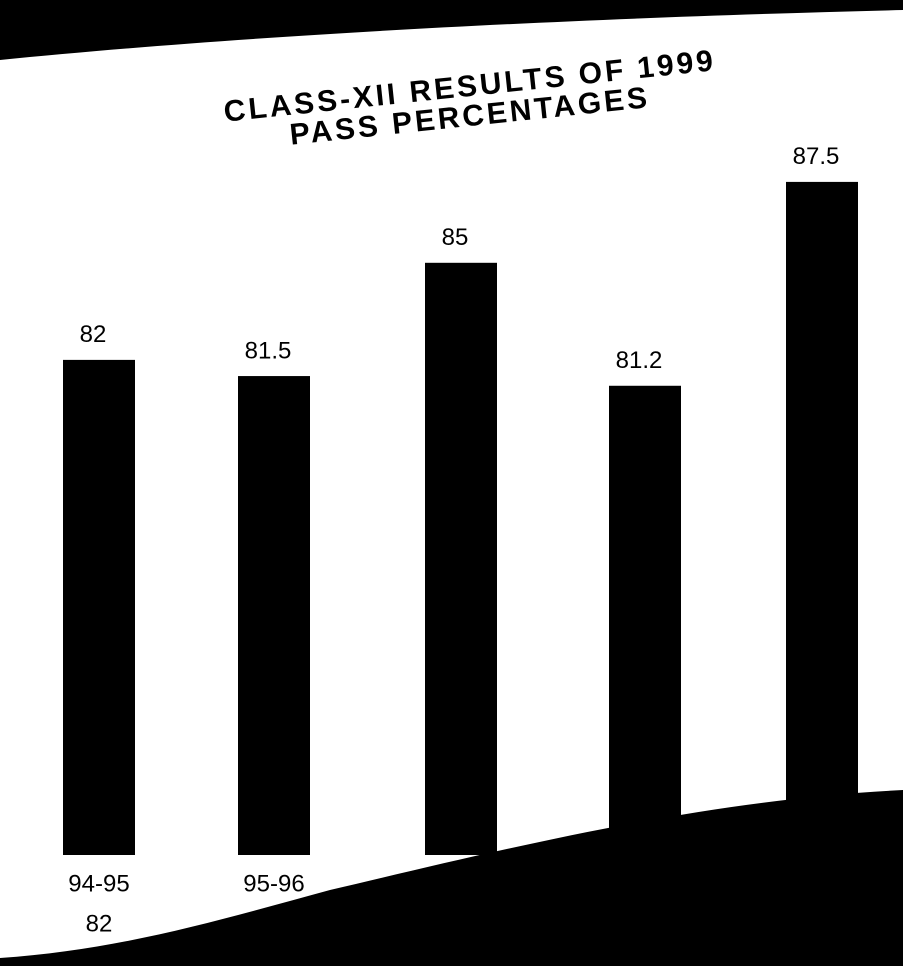  What do you see at coordinates (98, 883) in the screenshot?
I see `x-tick-label: 94-95` at bounding box center [98, 883].